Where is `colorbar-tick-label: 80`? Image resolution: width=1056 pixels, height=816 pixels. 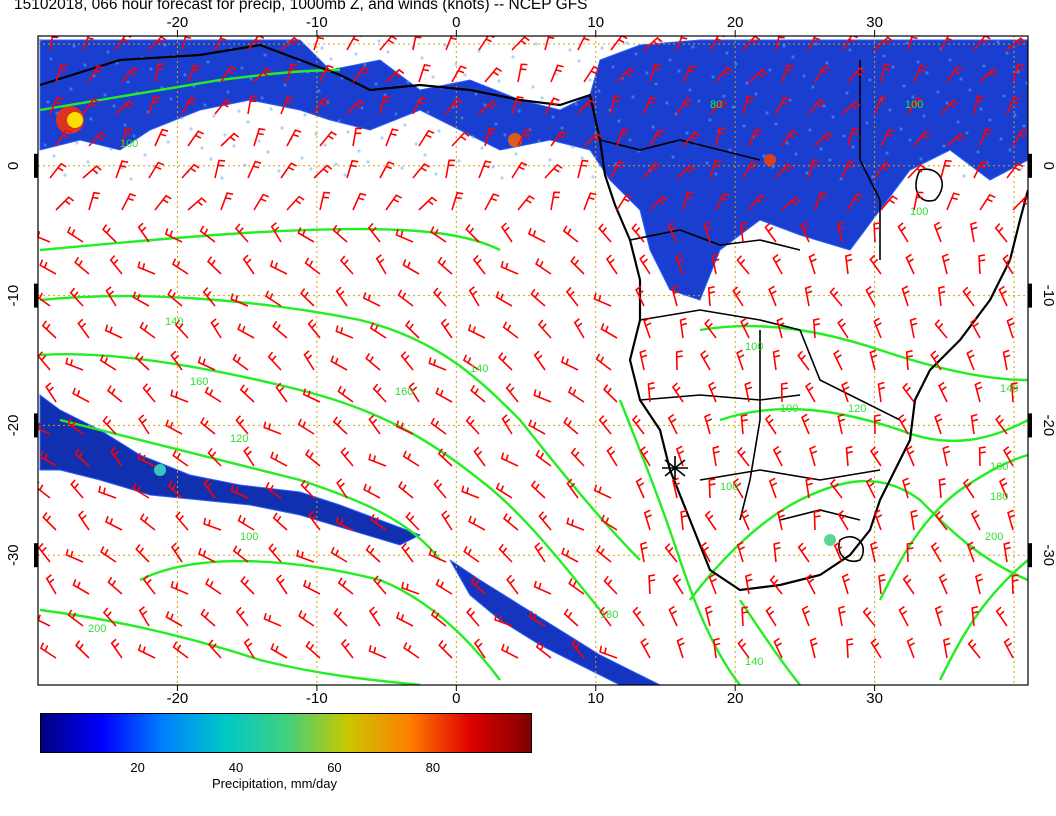 colorbar-tick-label: 80 is located at coordinates (433, 767).